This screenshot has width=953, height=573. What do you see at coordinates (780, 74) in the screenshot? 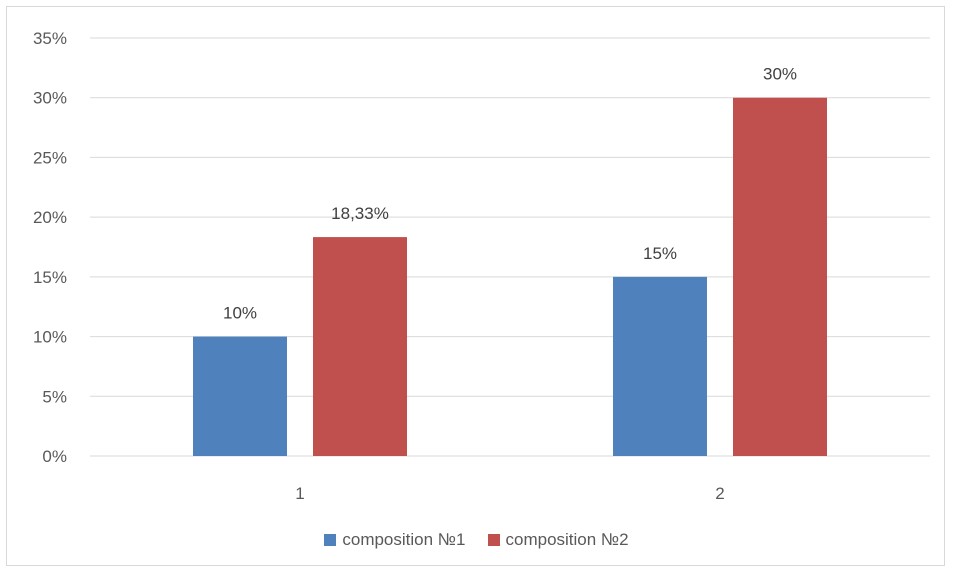
I see `data-label: 30%` at bounding box center [780, 74].